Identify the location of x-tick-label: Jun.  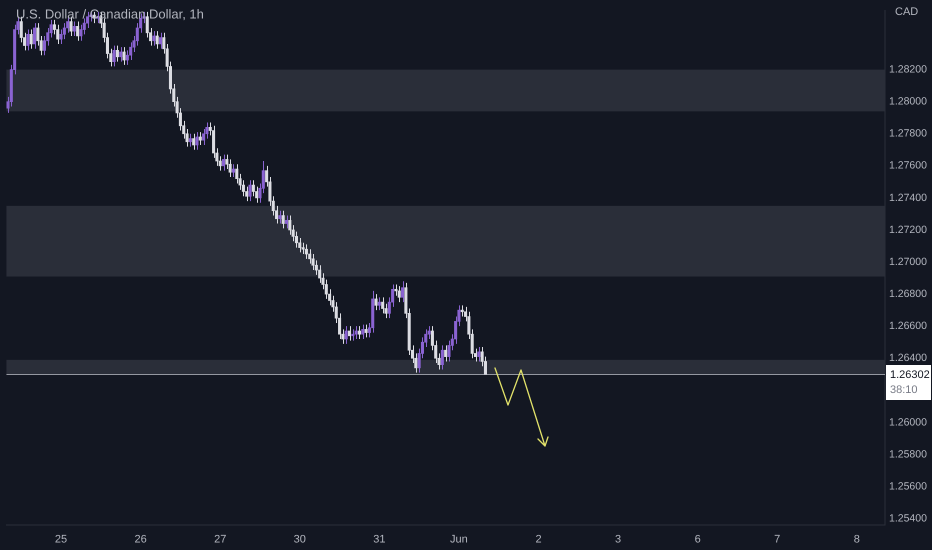
(459, 540).